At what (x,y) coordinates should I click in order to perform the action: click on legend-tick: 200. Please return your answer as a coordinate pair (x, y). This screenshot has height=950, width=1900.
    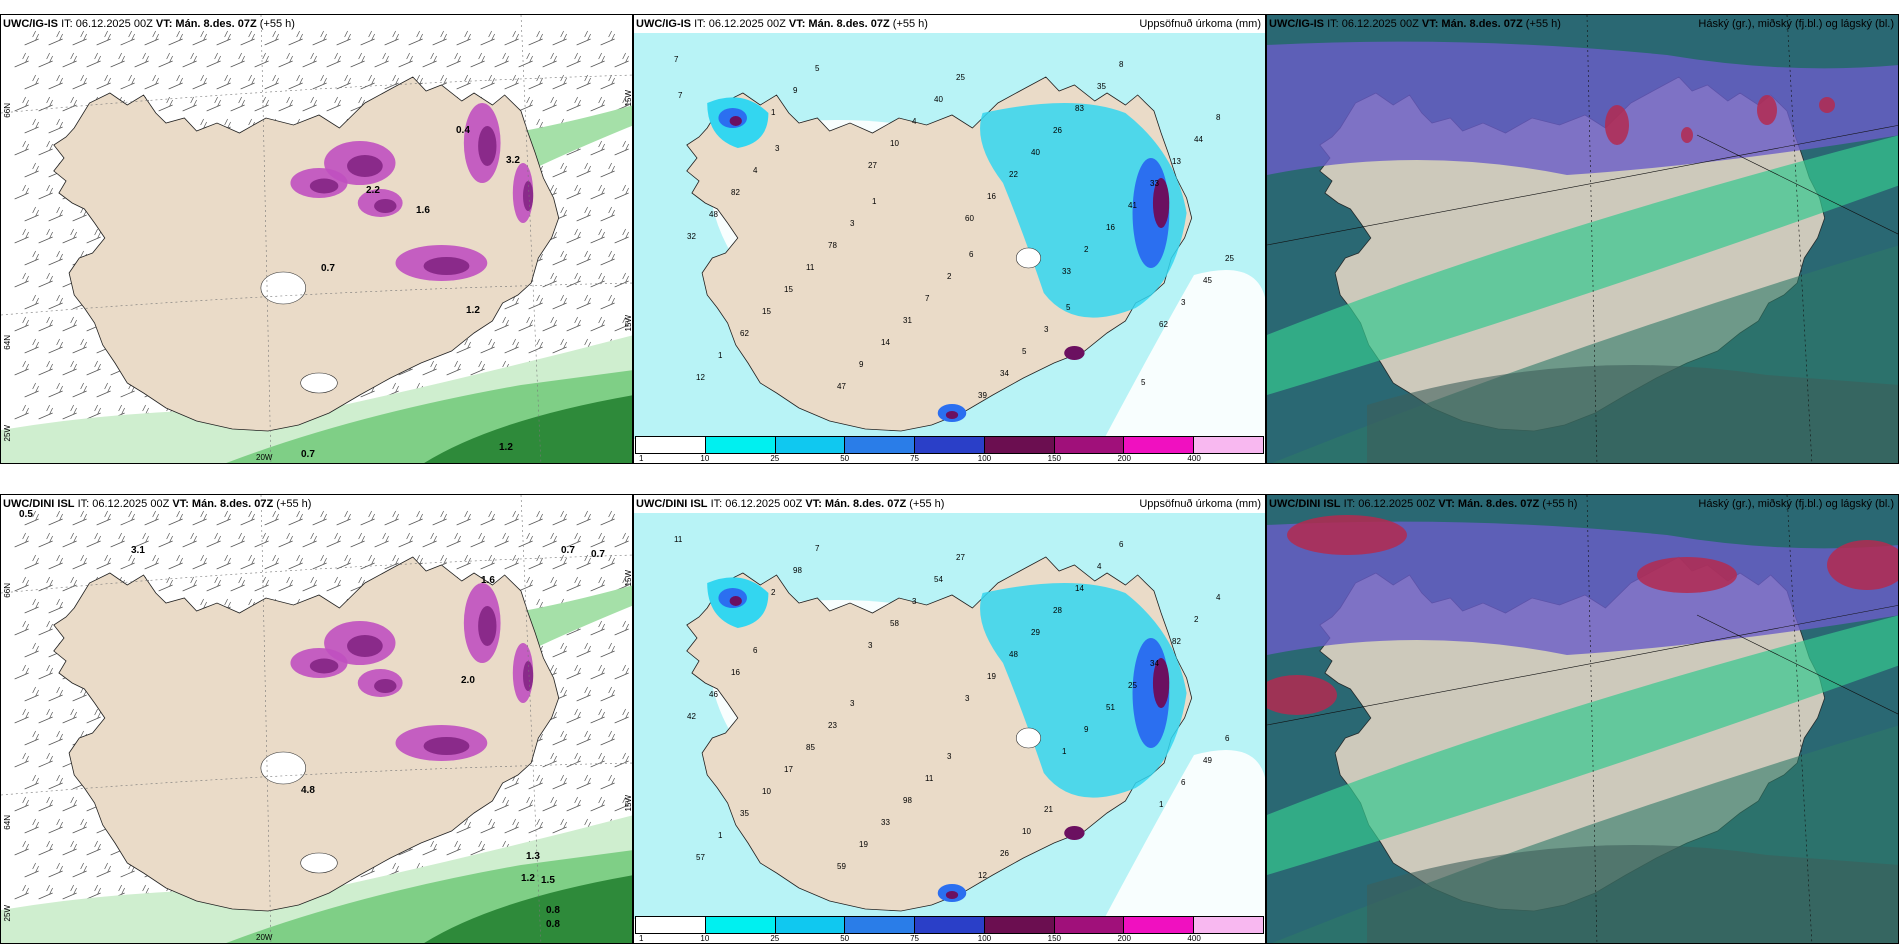
    Looking at the image, I should click on (1124, 458).